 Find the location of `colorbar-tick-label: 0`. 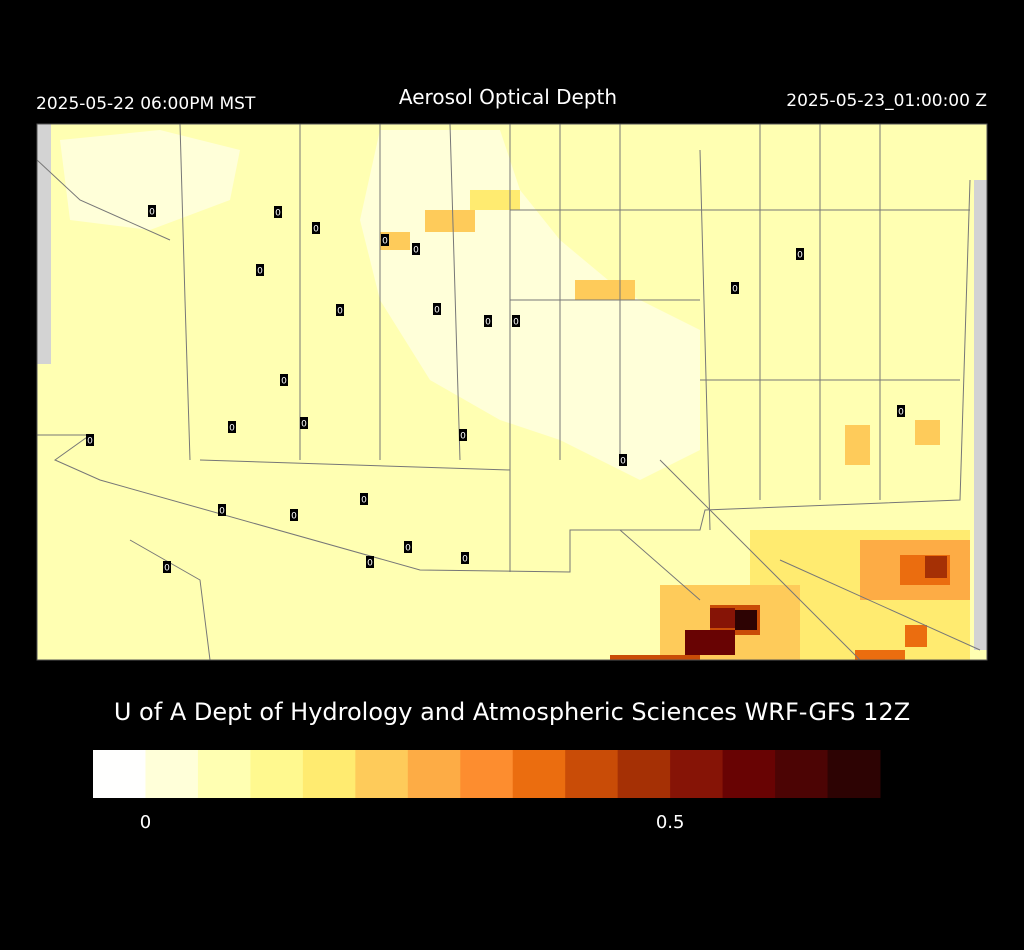

colorbar-tick-label: 0 is located at coordinates (145, 822).